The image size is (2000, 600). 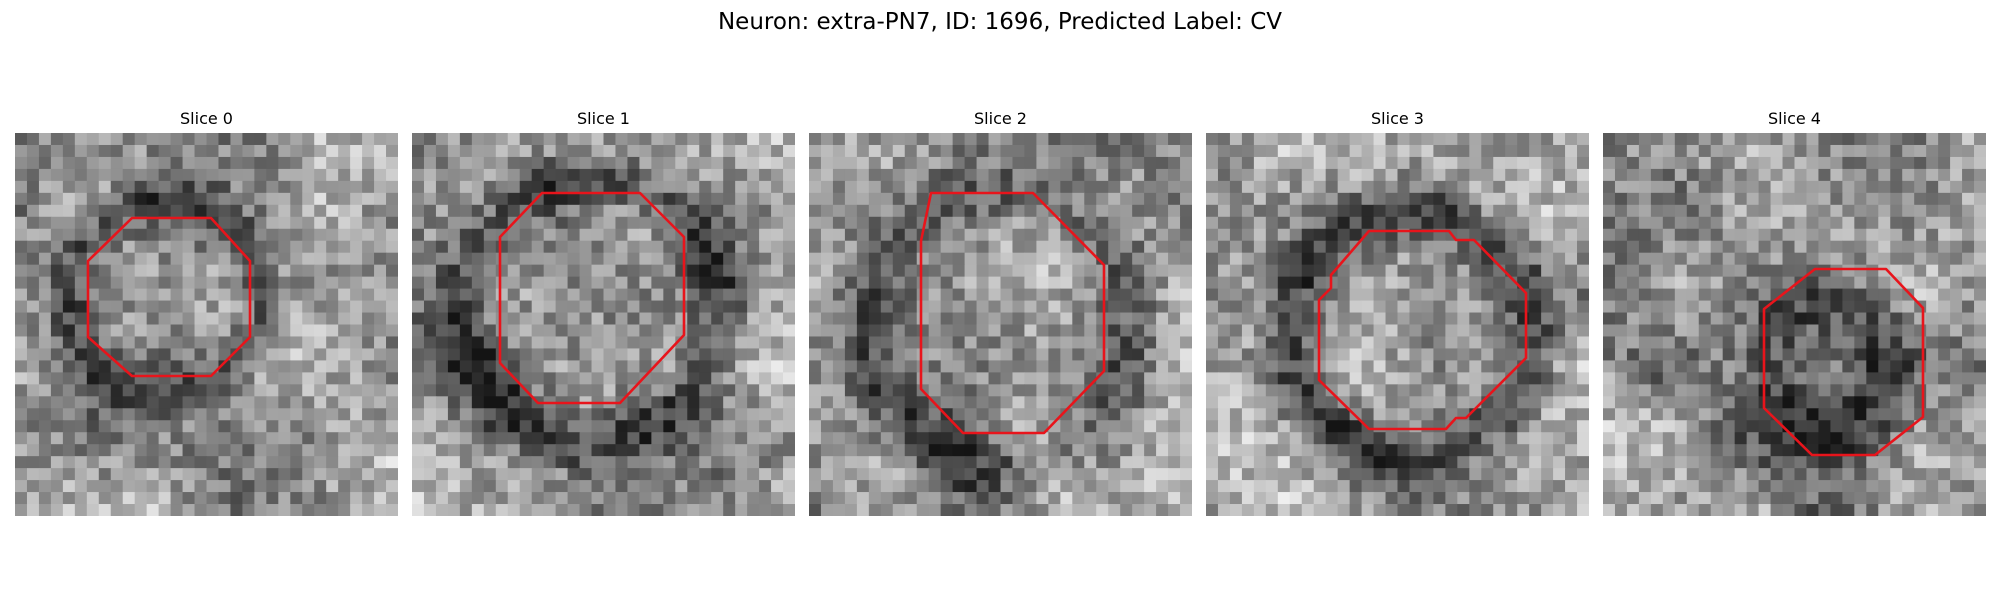 I want to click on slice-panel-3: Slice 3, so click(x=1397, y=312).